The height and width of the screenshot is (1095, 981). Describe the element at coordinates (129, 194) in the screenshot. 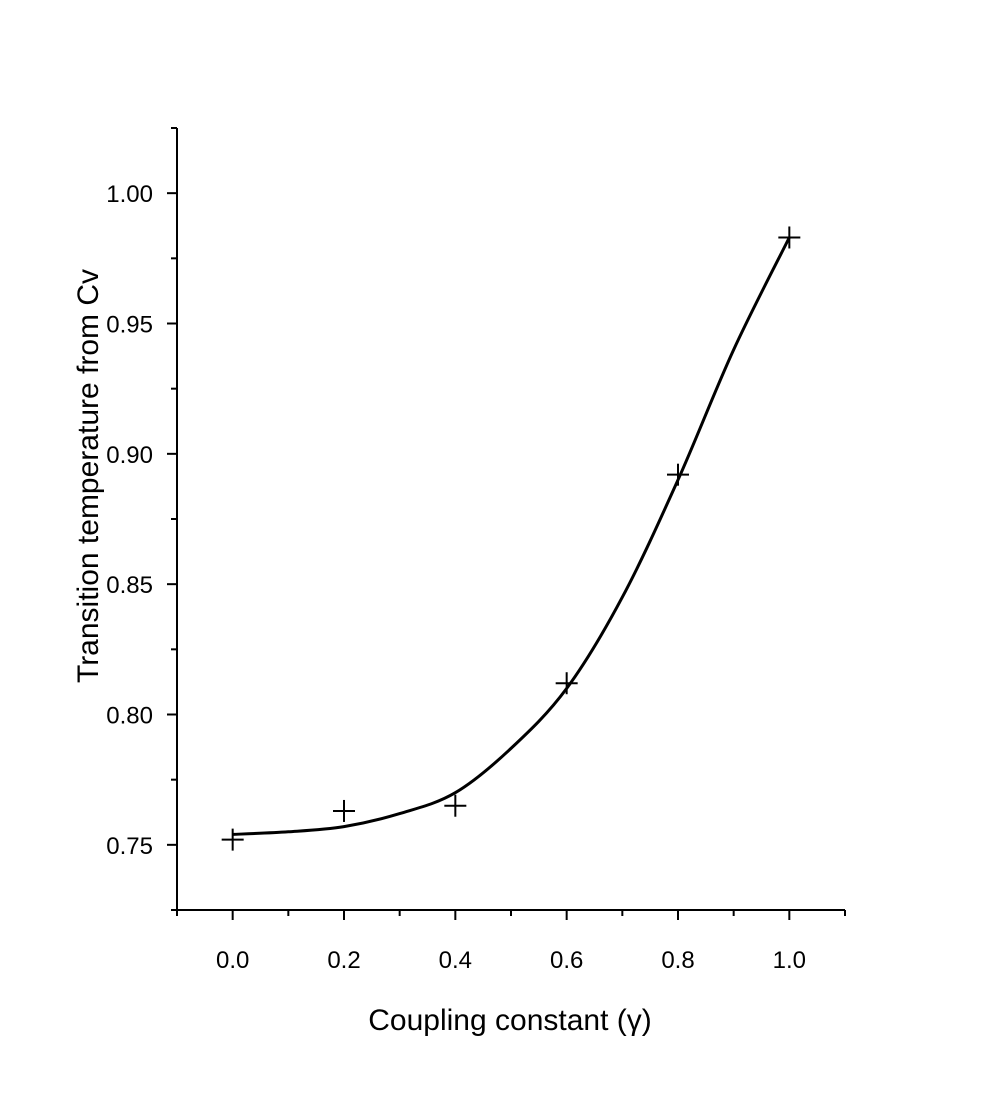

I see `y-tick-label: 1.00` at that location.